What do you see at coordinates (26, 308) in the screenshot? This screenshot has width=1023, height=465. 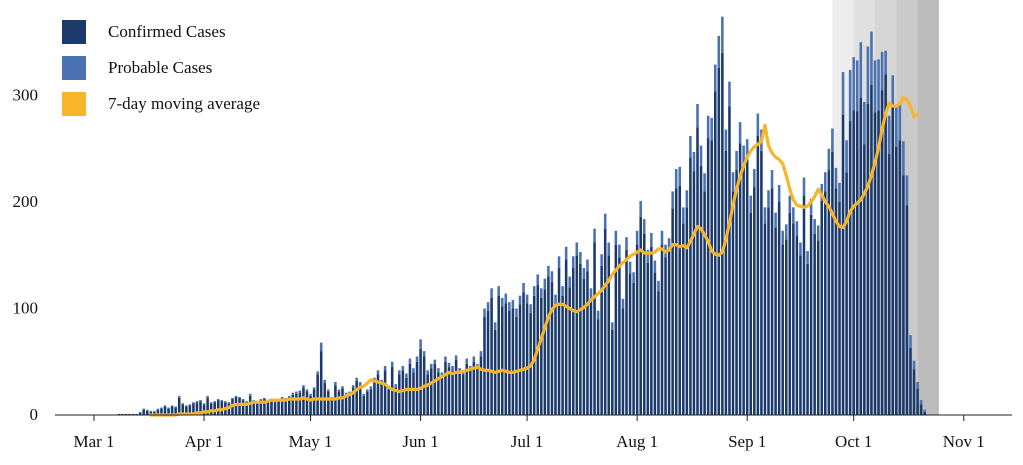 I see `y-tick-label: 100` at bounding box center [26, 308].